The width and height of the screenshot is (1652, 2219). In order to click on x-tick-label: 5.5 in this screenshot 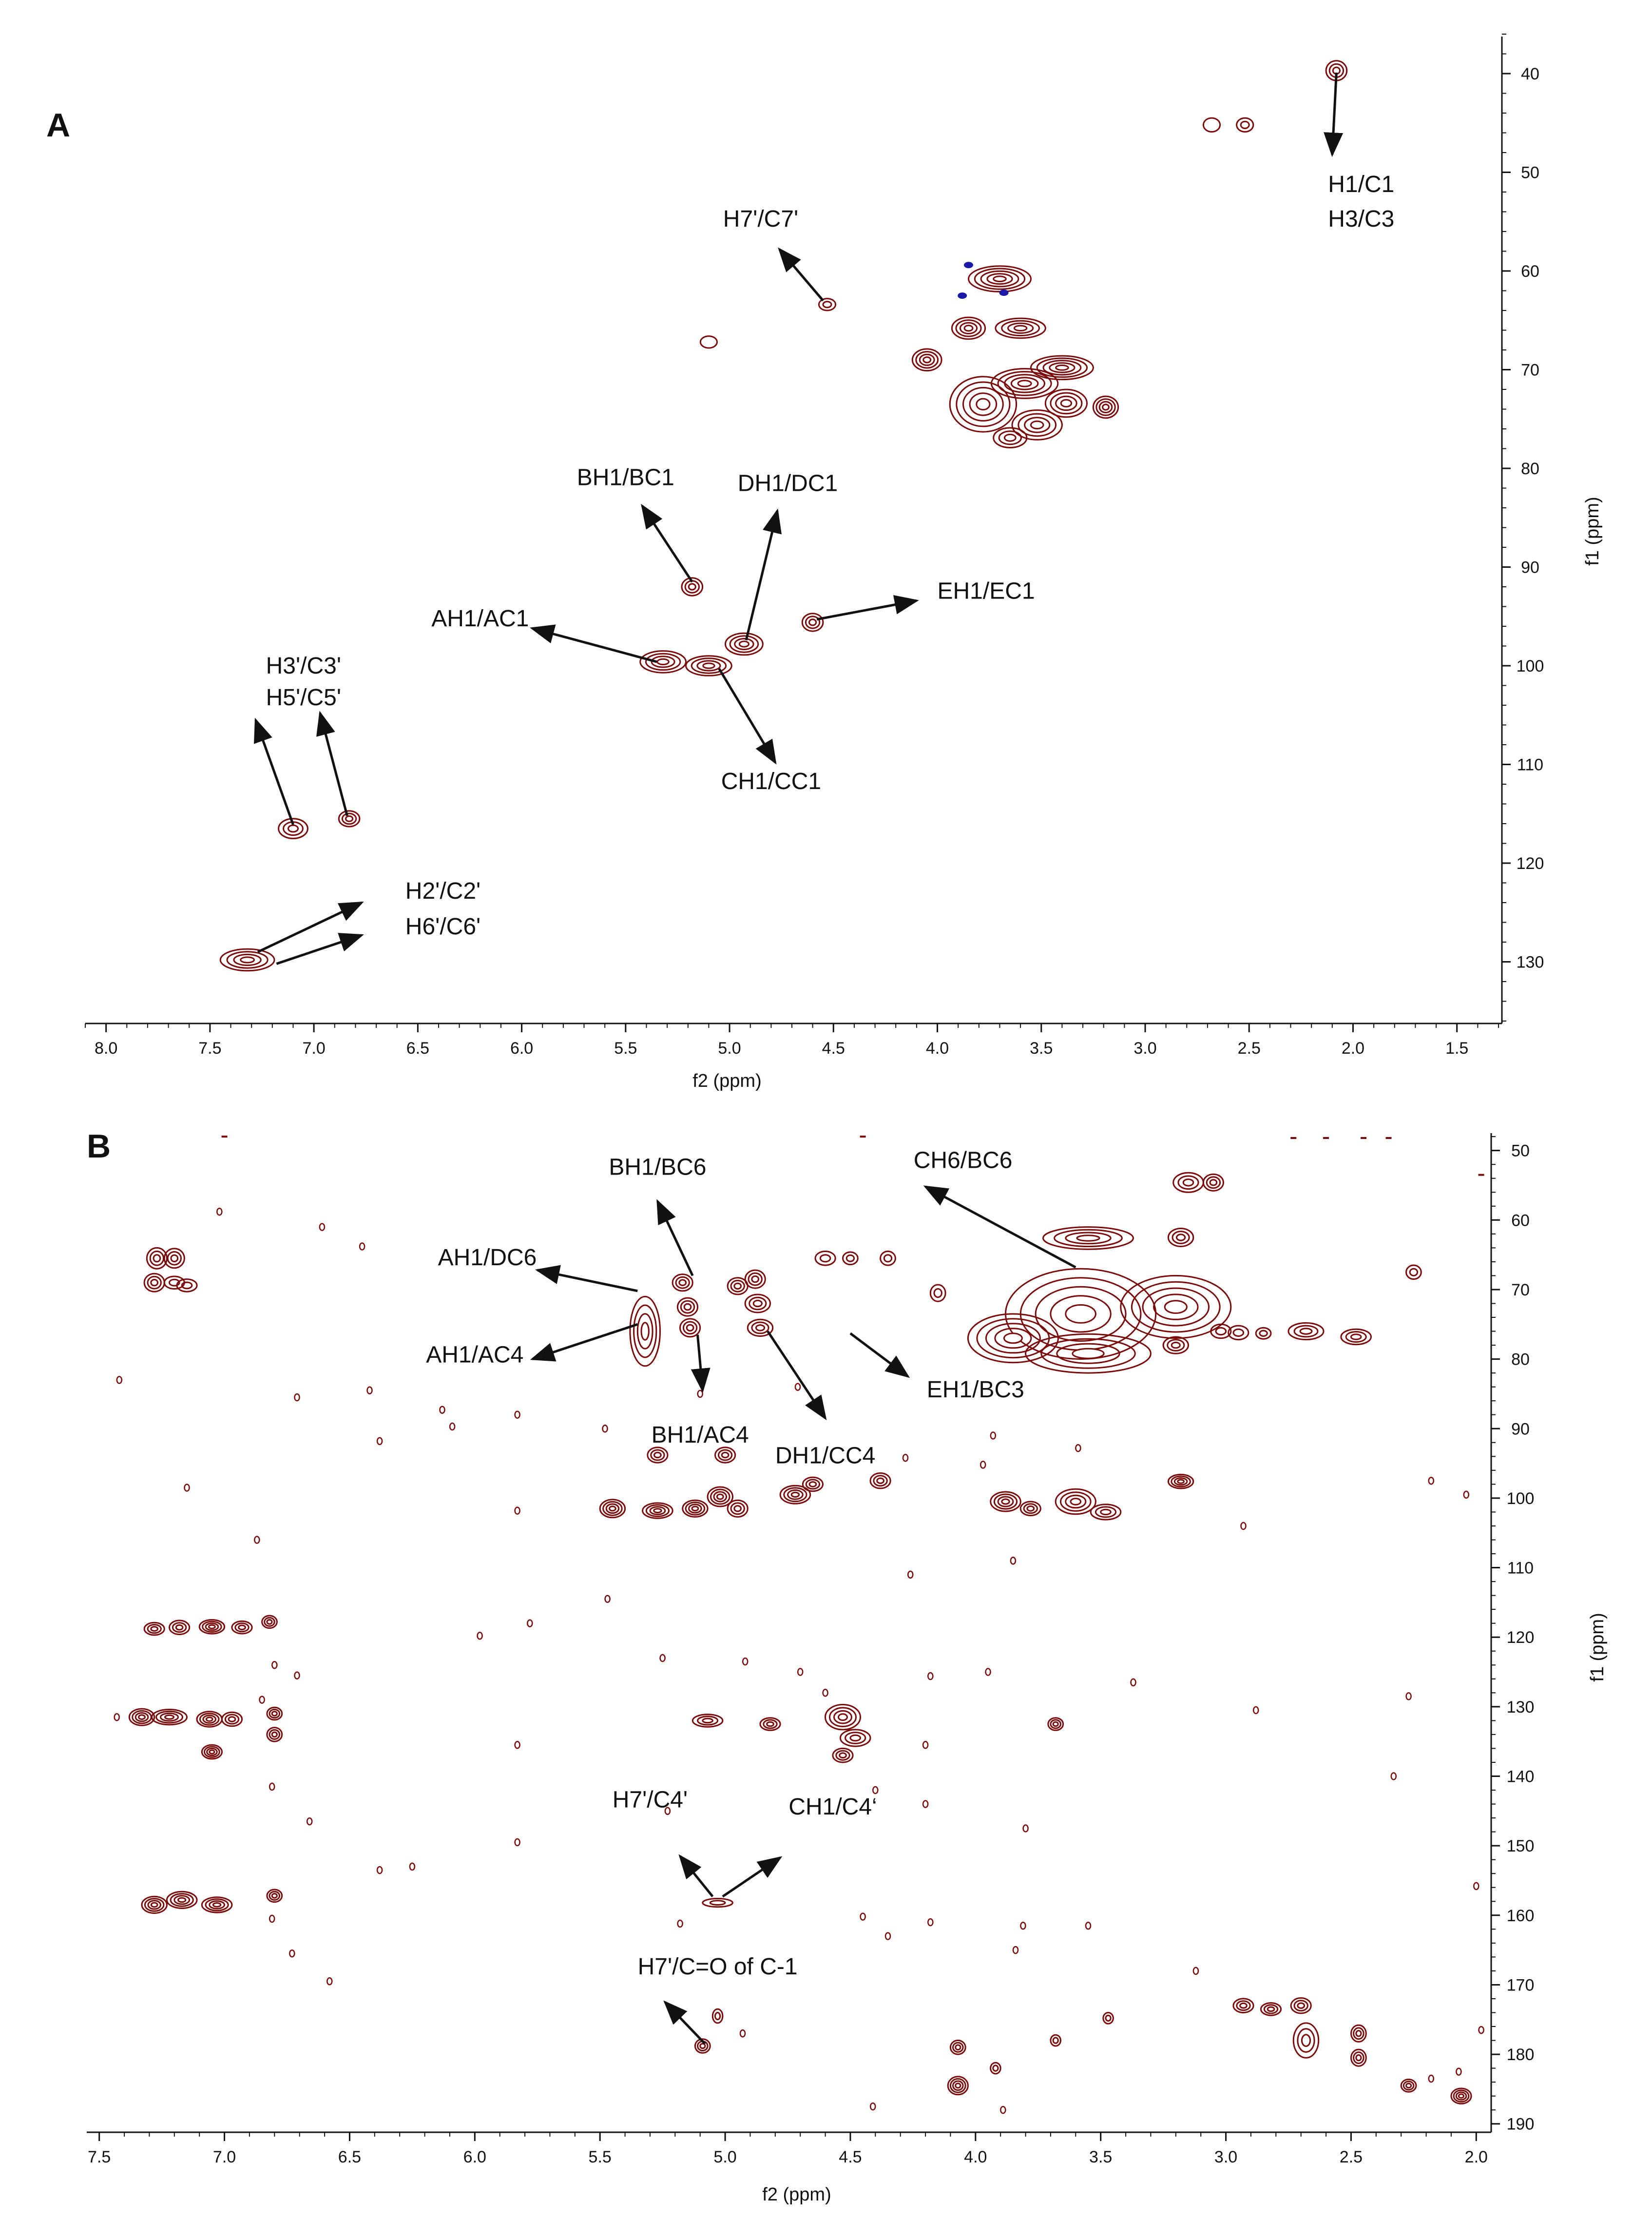, I will do `click(626, 1048)`.